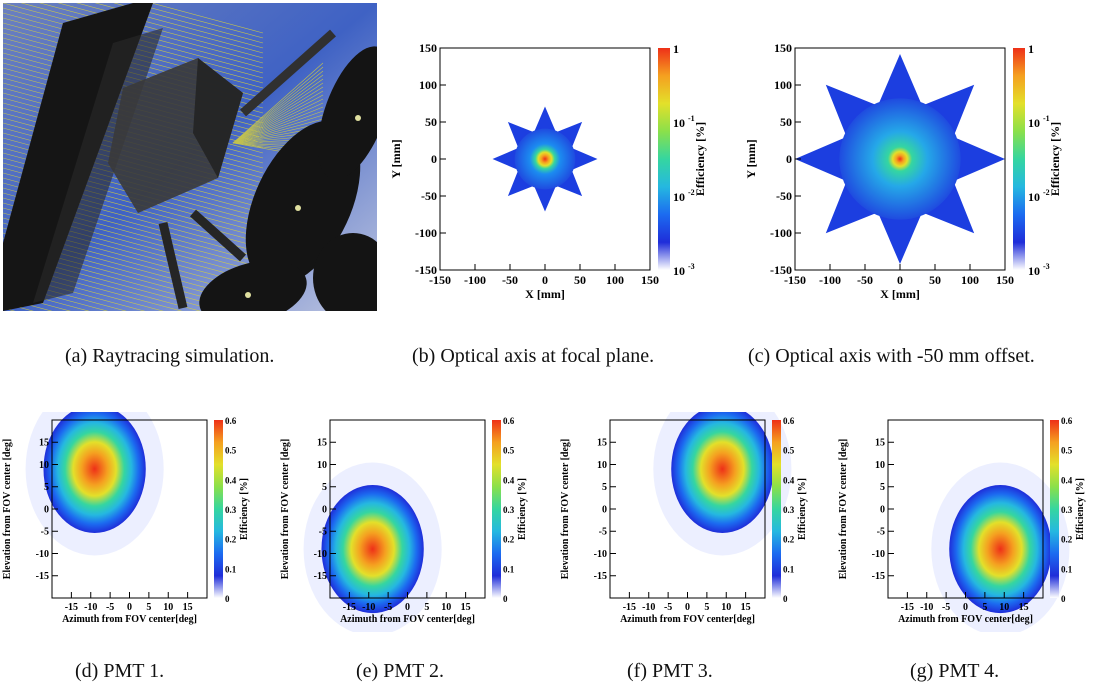  What do you see at coordinates (789, 540) in the screenshot?
I see `colorbar-tick-label: 0.2` at bounding box center [789, 540].